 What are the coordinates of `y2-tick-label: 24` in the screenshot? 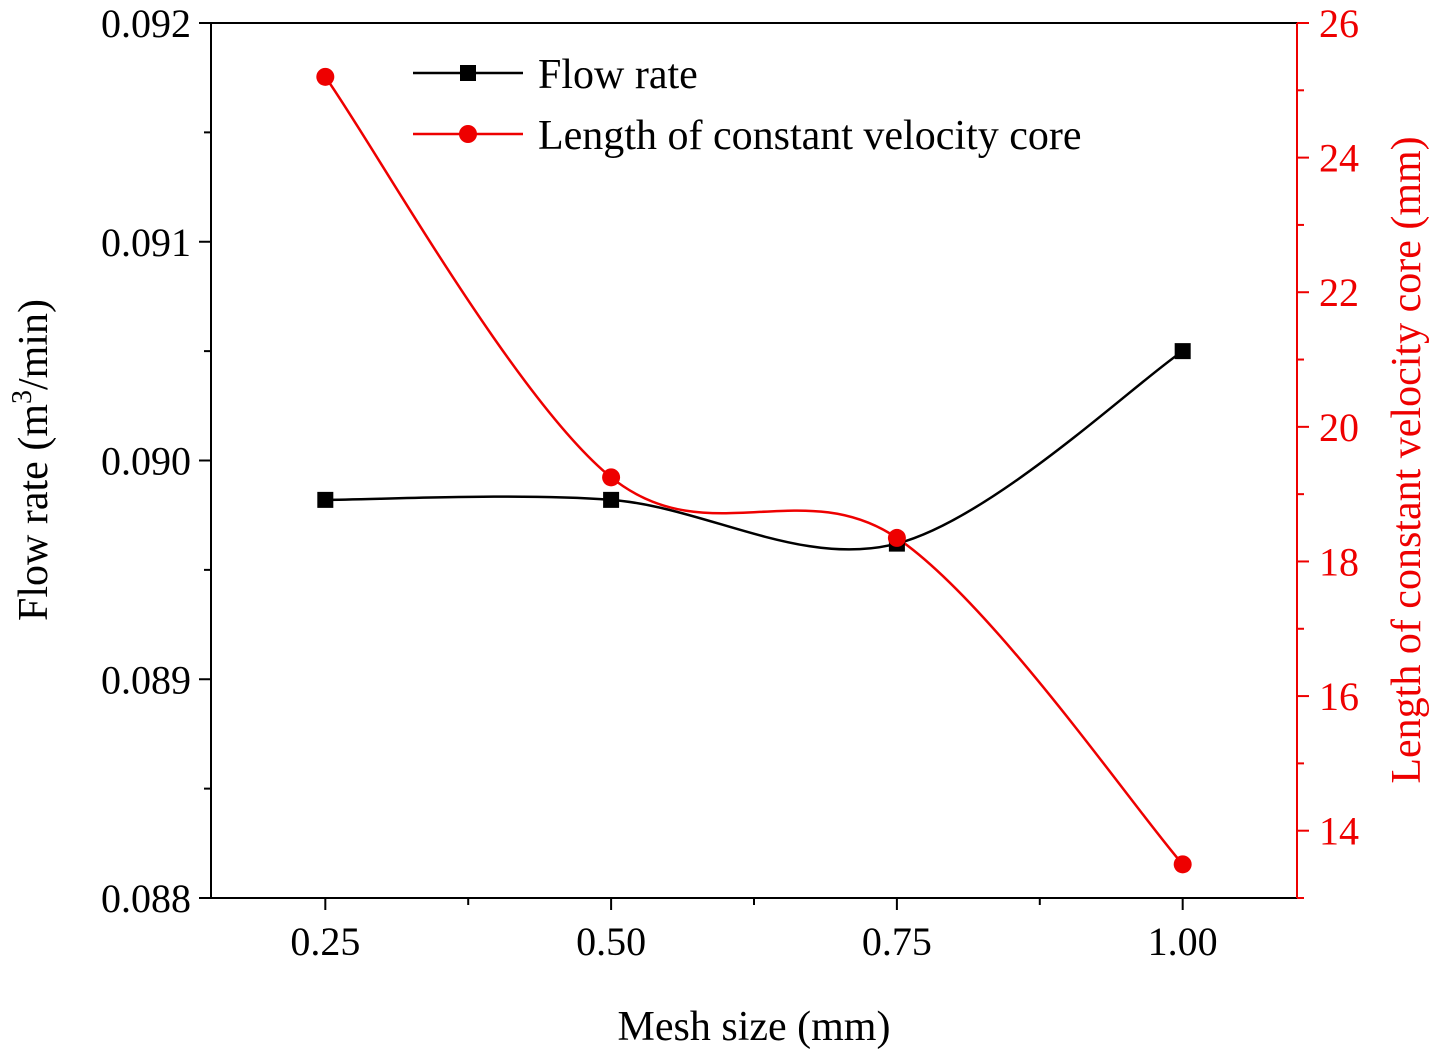 It's located at (1339, 158).